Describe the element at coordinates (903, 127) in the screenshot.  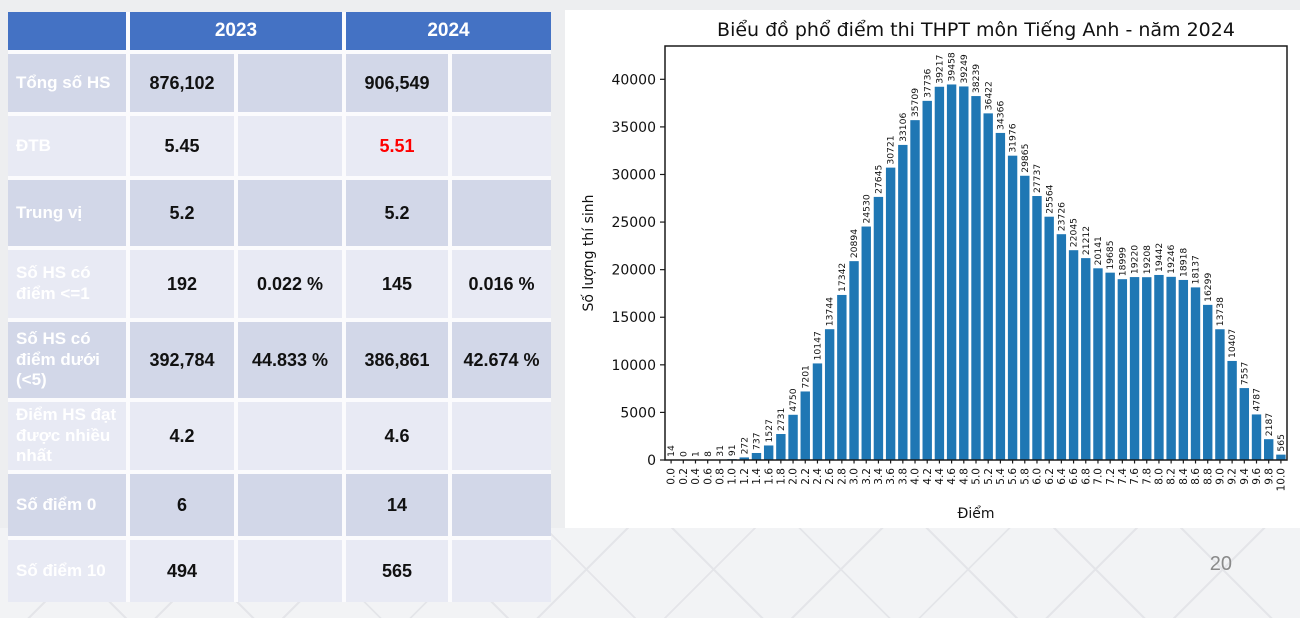
I see `bar-value-label: 33106` at that location.